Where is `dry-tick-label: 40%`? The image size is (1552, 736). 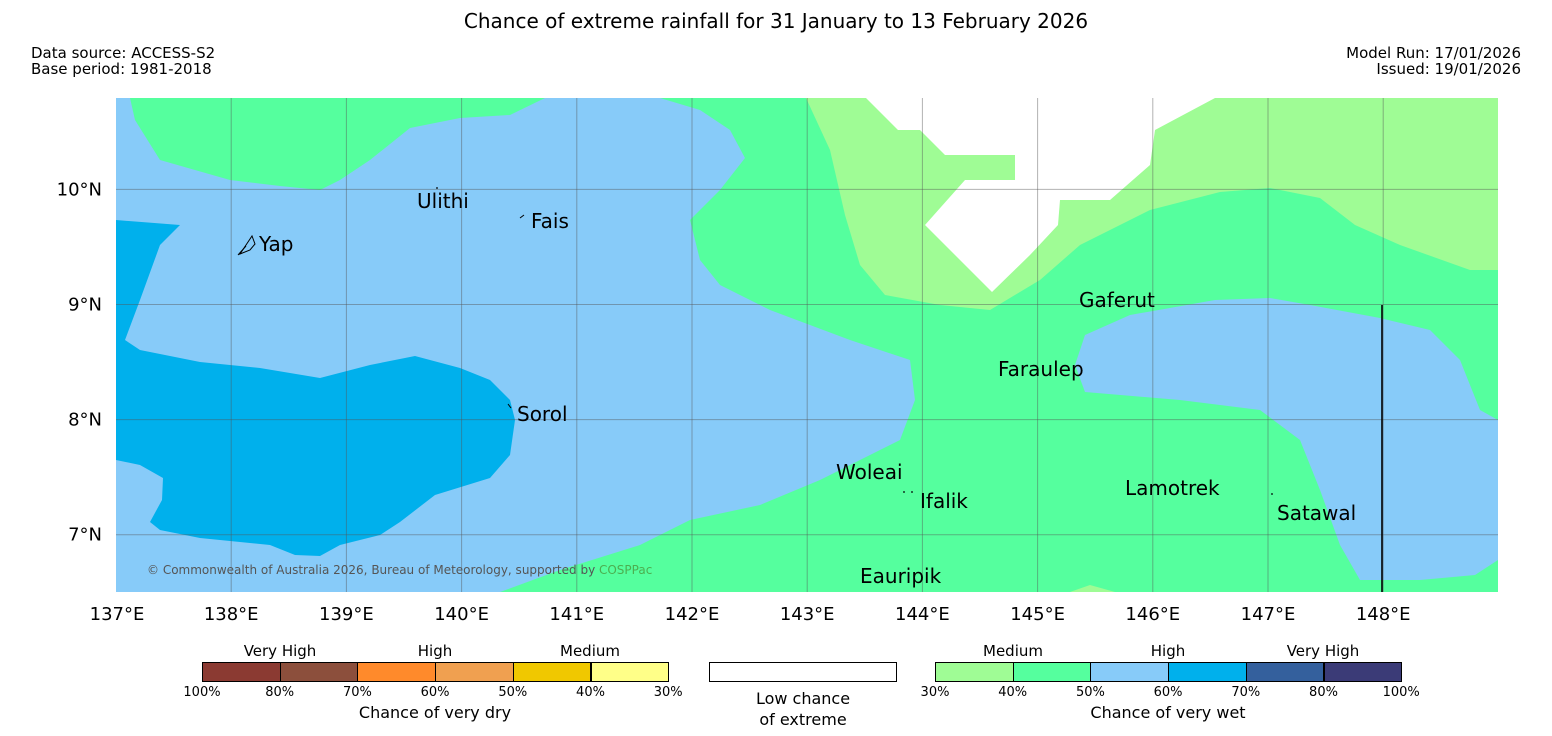
dry-tick-label: 40% is located at coordinates (591, 692).